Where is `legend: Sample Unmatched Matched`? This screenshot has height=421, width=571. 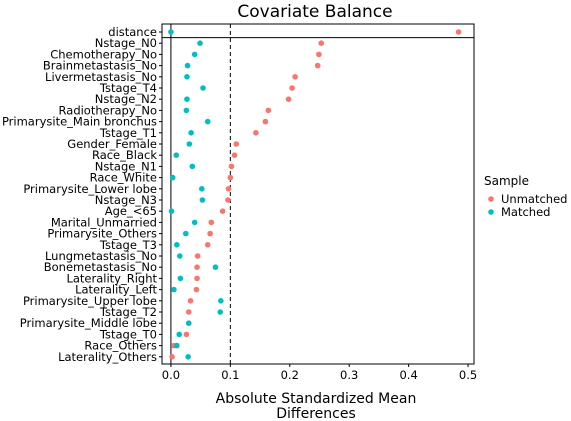 legend: Sample Unmatched Matched is located at coordinates (525, 196).